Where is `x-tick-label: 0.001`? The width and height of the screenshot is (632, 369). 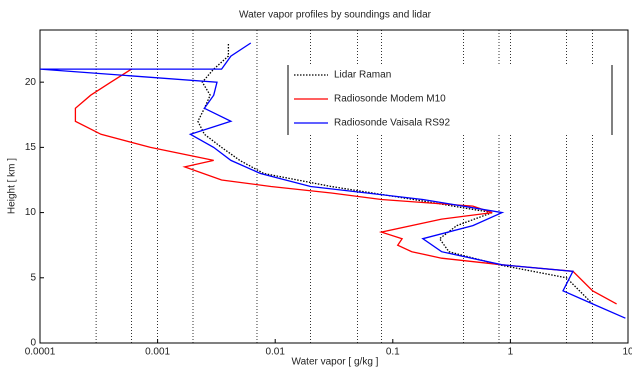 x-tick-label: 0.001 is located at coordinates (157, 352).